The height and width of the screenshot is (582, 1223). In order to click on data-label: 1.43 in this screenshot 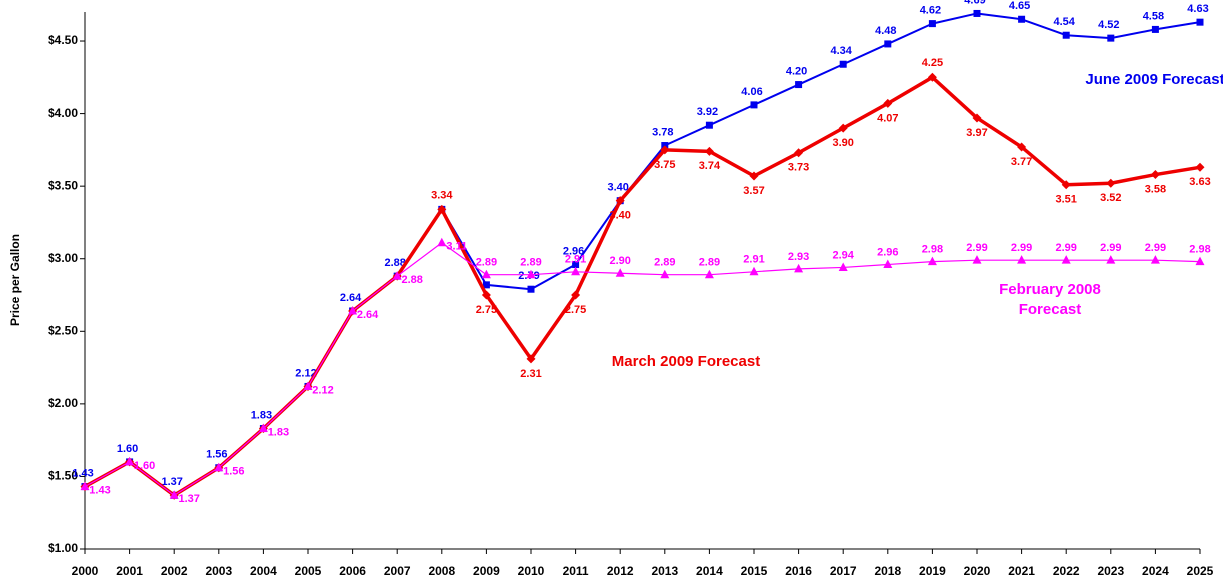, I will do `click(99, 490)`.